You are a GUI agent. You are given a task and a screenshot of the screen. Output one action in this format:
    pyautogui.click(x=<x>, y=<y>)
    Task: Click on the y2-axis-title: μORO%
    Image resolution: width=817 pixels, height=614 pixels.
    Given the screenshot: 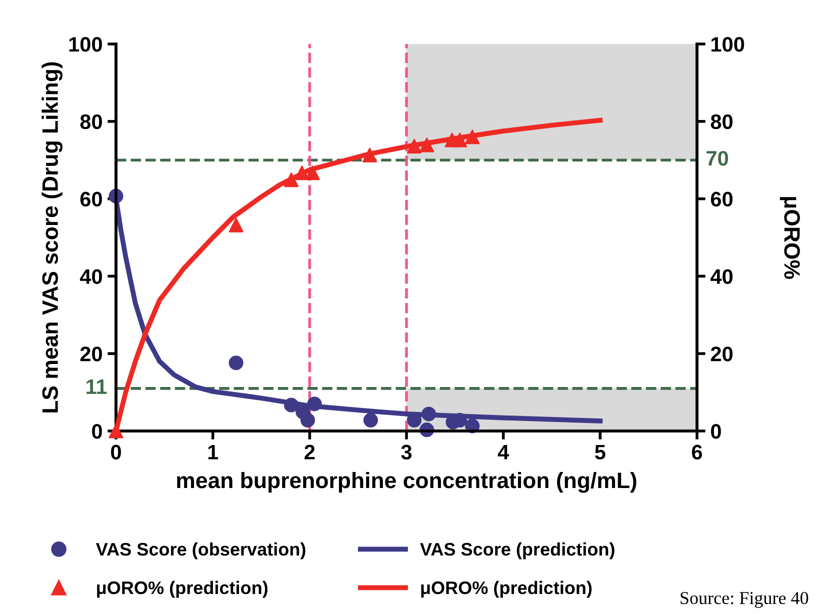 What is the action you would take?
    pyautogui.click(x=790, y=238)
    